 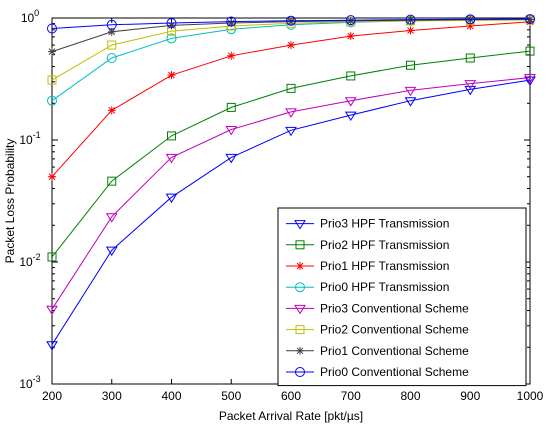 I want to click on legend-label: Prio3 HPF Transmission, so click(x=384, y=224).